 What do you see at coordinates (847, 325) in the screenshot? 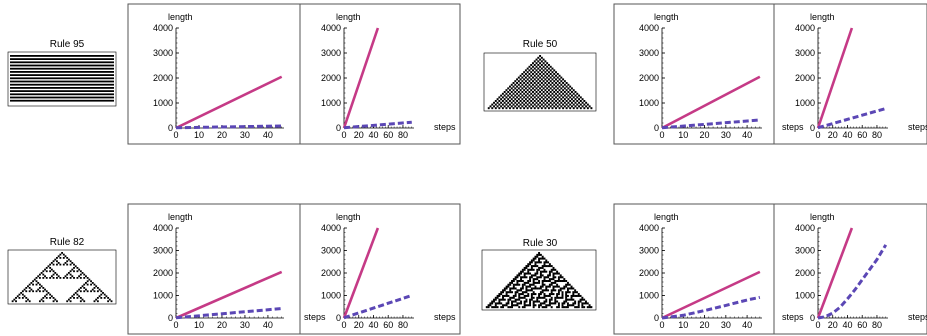
I see `x-tick-label: 40` at bounding box center [847, 325].